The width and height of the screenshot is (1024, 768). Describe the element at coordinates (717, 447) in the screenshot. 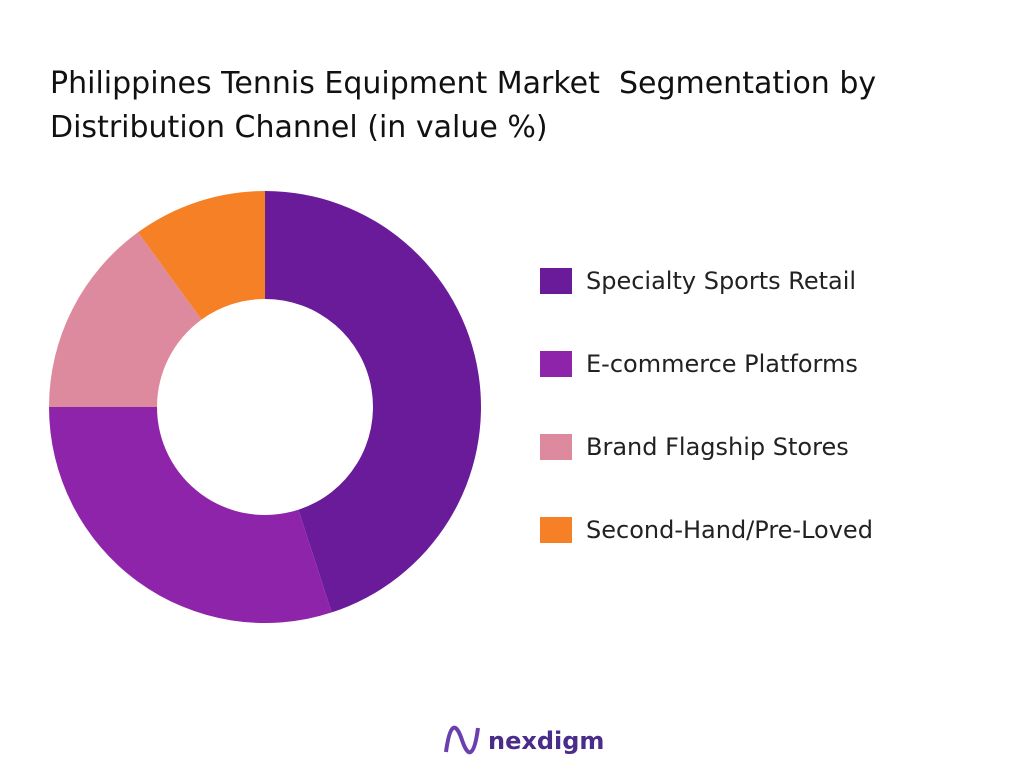

I see `legend-label: Brand Flagship Stores` at that location.